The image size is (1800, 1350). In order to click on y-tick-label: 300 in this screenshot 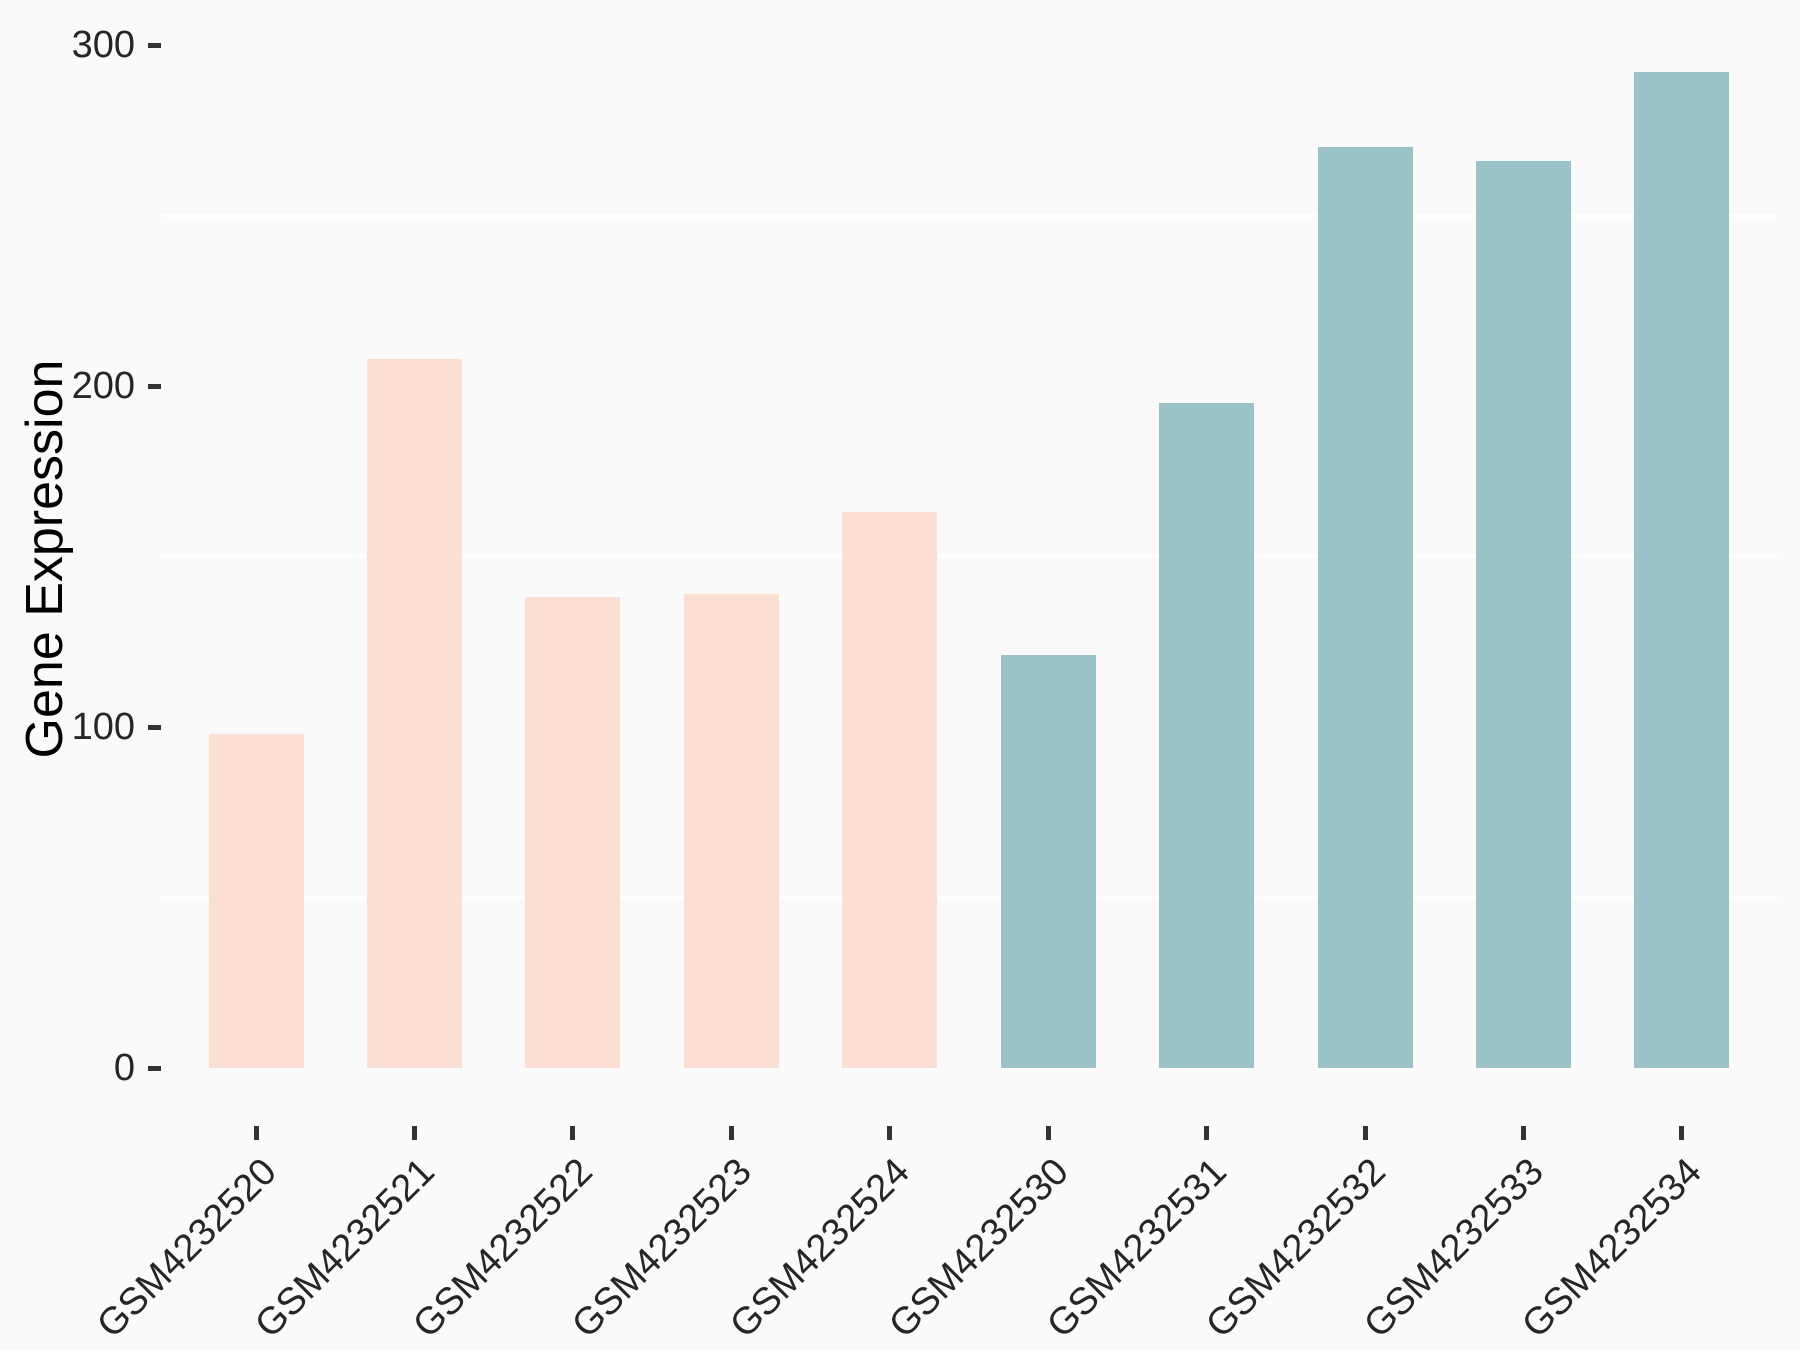, I will do `click(103, 45)`.